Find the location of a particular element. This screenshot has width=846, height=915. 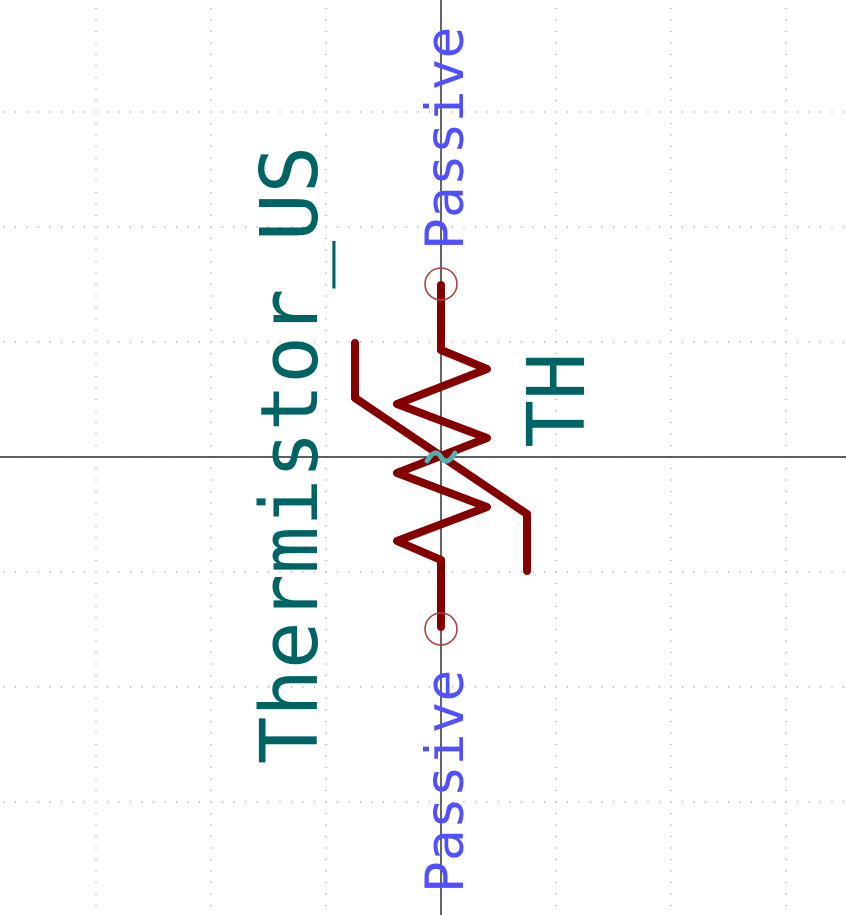

value-field-text: Thermistor_US is located at coordinates (290, 455).